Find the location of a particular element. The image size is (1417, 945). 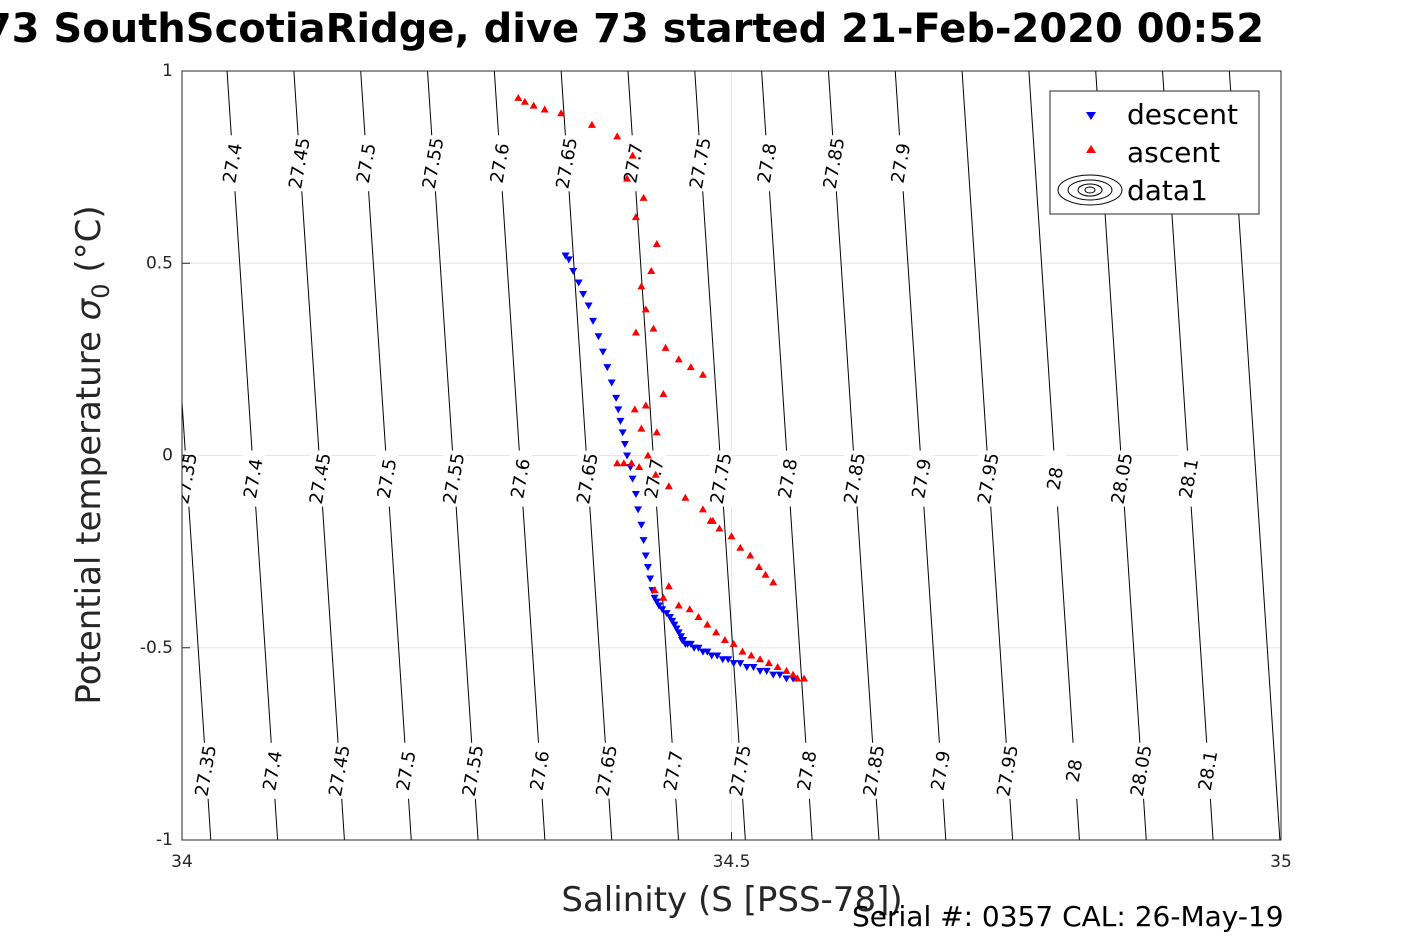

serial-cal-footer: Serial #: 0357 CAL: 26-May-19 is located at coordinates (1068, 916).